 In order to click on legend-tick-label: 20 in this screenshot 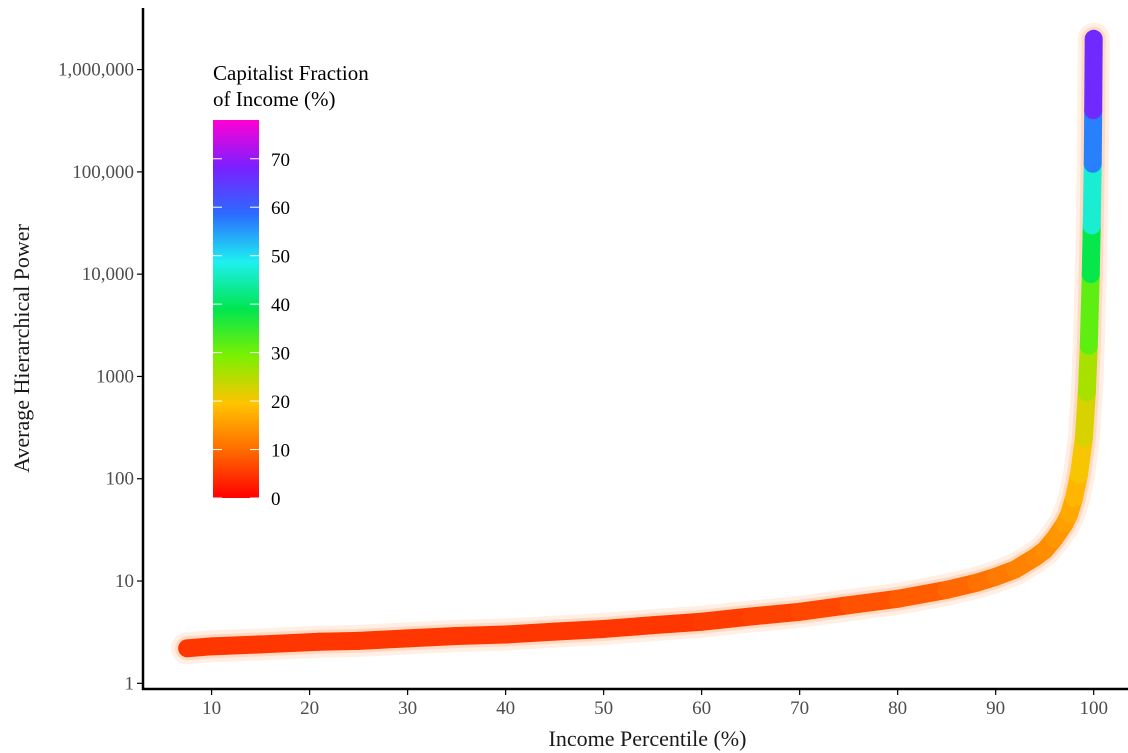, I will do `click(280, 402)`.